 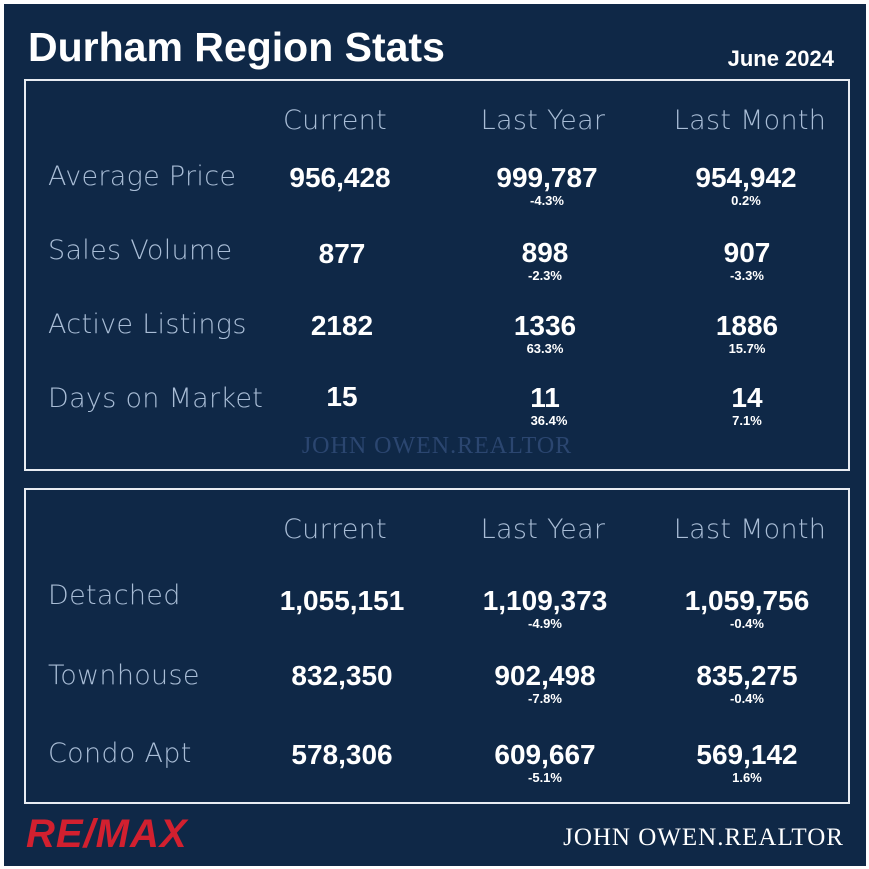 I want to click on watermark: JOHN OWEN.REALTOR, so click(x=437, y=446).